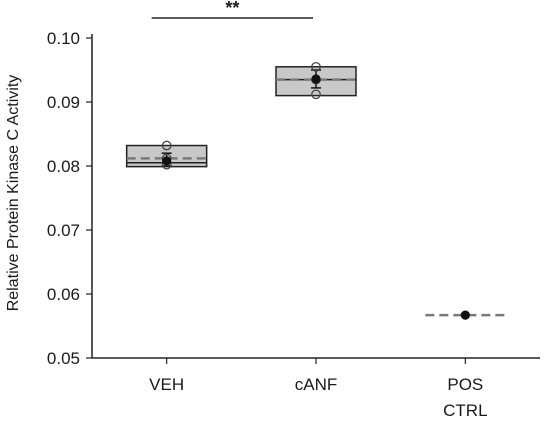  What do you see at coordinates (316, 384) in the screenshot?
I see `x-tick-label: cANF` at bounding box center [316, 384].